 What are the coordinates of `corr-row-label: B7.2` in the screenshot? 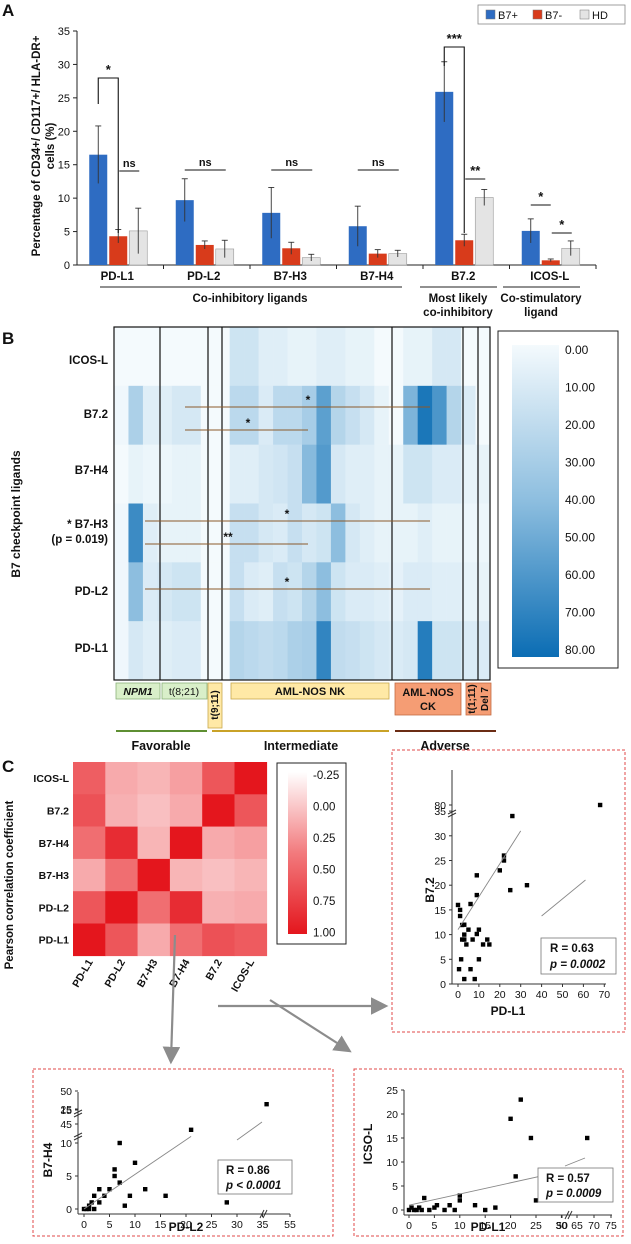 It's located at (58, 811).